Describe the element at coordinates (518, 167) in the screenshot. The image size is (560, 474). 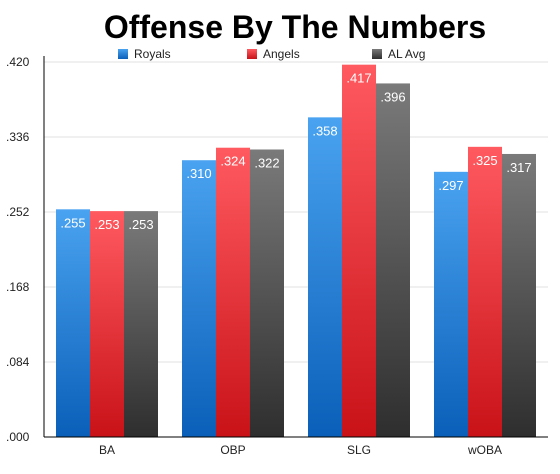
I see `data-label: .317` at that location.